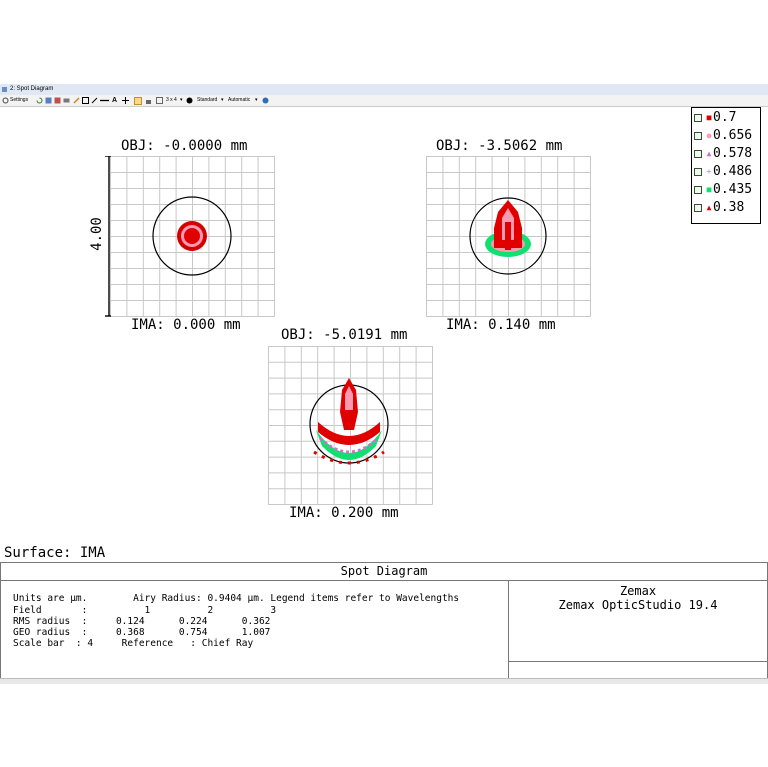  What do you see at coordinates (733, 153) in the screenshot?
I see `legend-label: 0.578` at bounding box center [733, 153].